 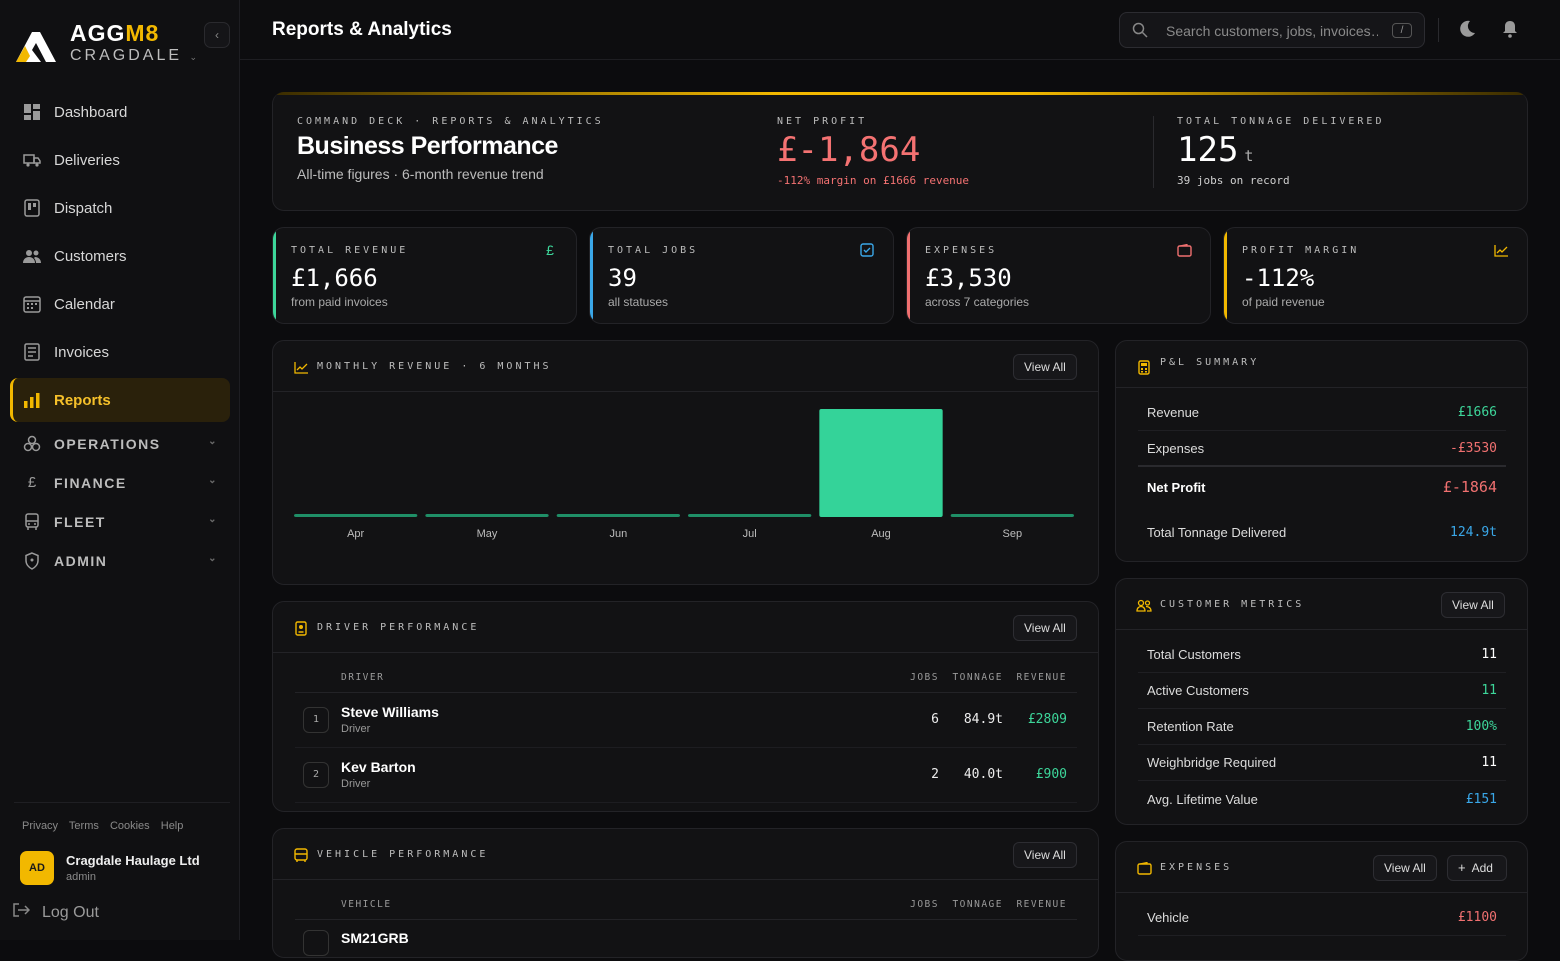 I want to click on search-box: /, so click(x=1272, y=30).